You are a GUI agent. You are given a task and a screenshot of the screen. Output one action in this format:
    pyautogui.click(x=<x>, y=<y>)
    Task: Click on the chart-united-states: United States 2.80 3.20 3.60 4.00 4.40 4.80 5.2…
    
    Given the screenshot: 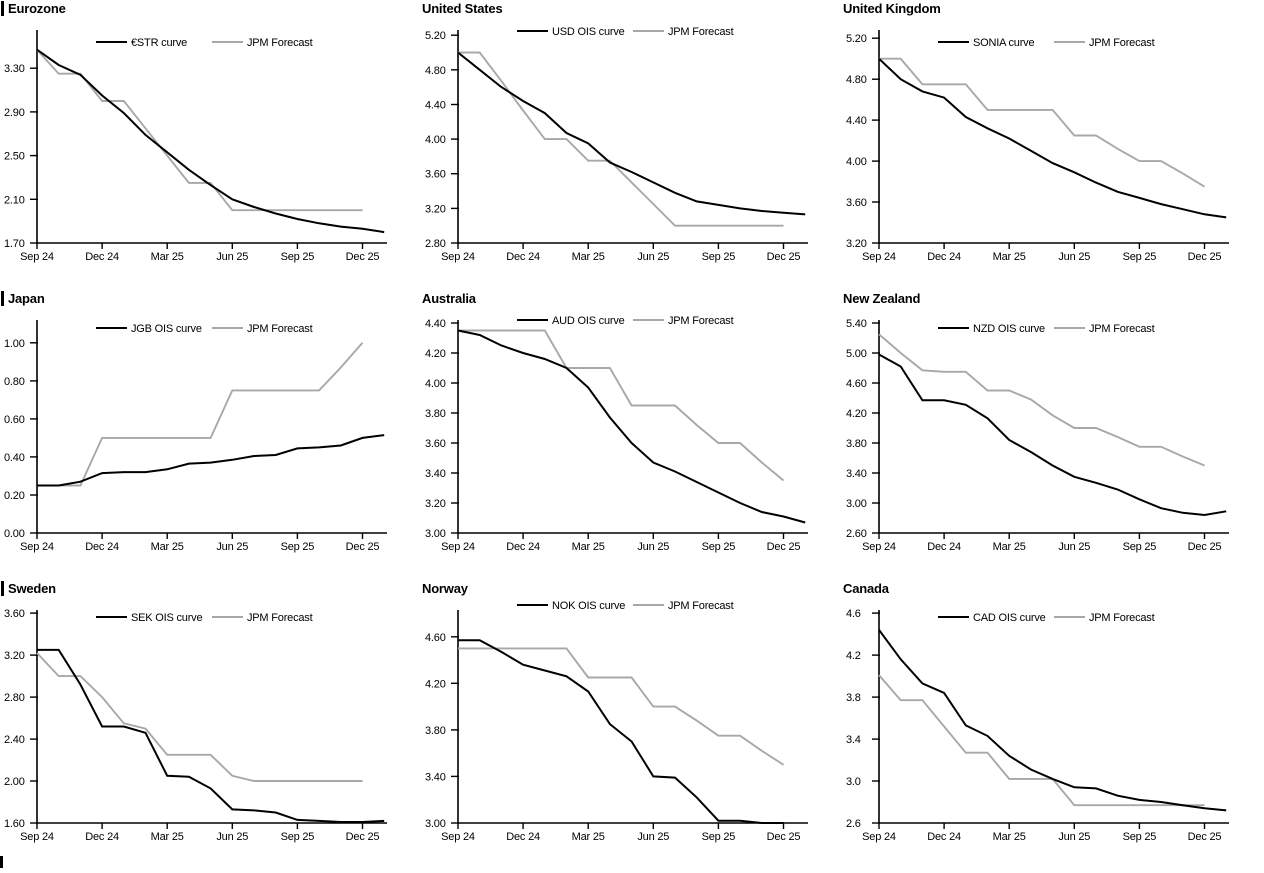 What is the action you would take?
    pyautogui.click(x=631, y=145)
    